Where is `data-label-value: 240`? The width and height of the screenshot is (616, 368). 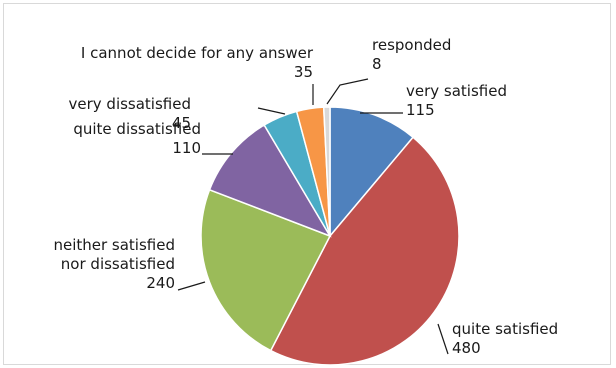
data-label-value: 240 is located at coordinates (160, 283).